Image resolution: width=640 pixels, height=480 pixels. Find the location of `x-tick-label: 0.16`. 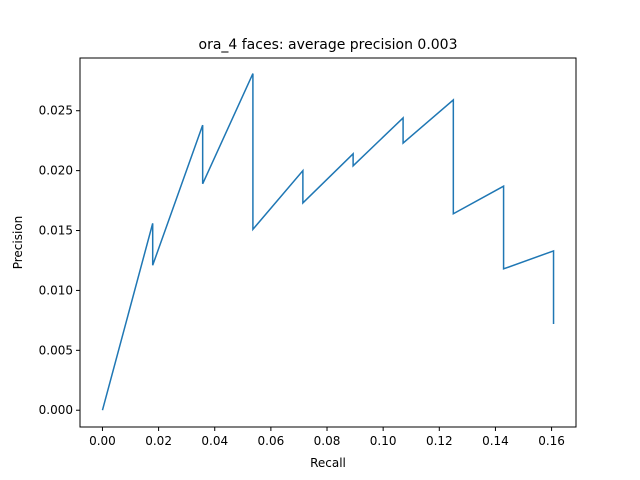

x-tick-label: 0.16 is located at coordinates (551, 441).